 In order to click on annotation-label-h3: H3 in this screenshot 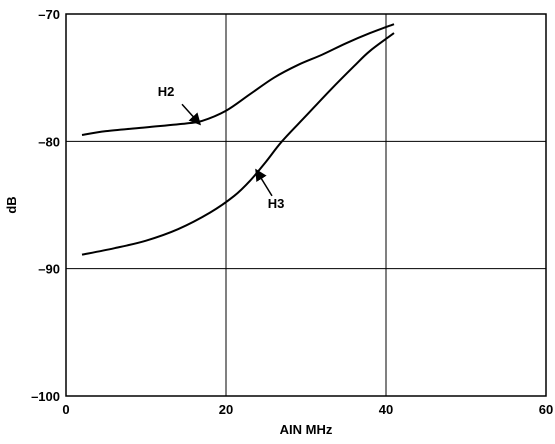, I will do `click(276, 203)`.